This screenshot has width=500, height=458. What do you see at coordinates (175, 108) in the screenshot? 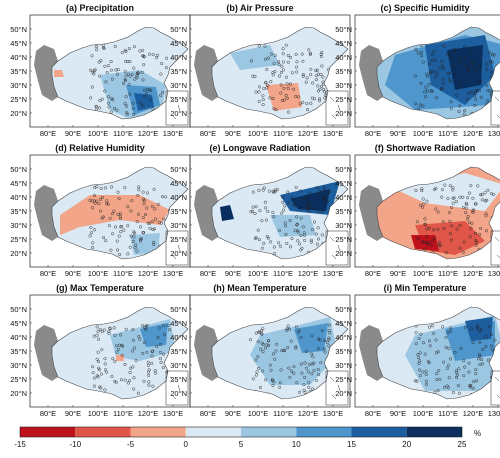
I see `inset-islands` at bounding box center [175, 108].